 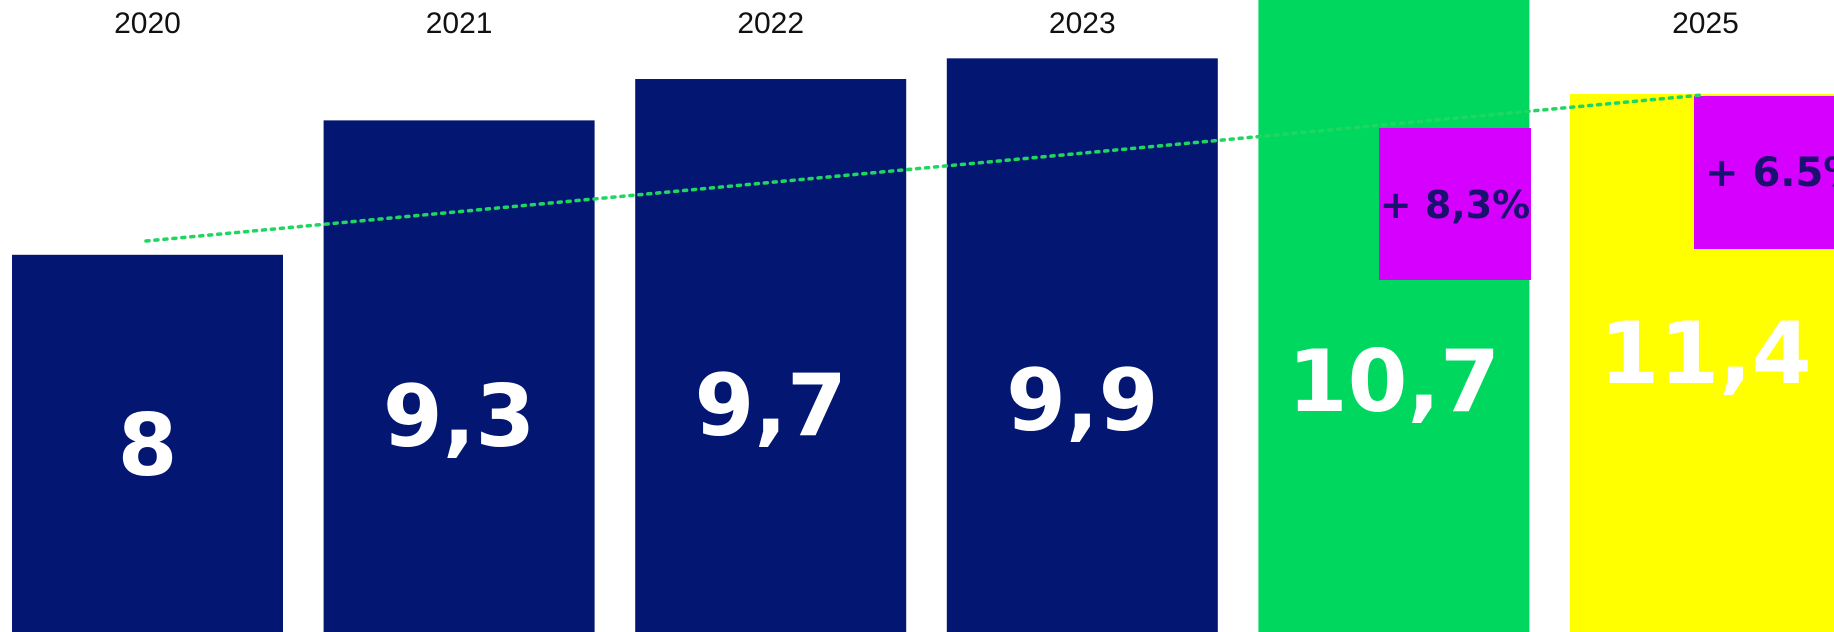 I want to click on value-label-2021: 9,3, so click(x=459, y=417).